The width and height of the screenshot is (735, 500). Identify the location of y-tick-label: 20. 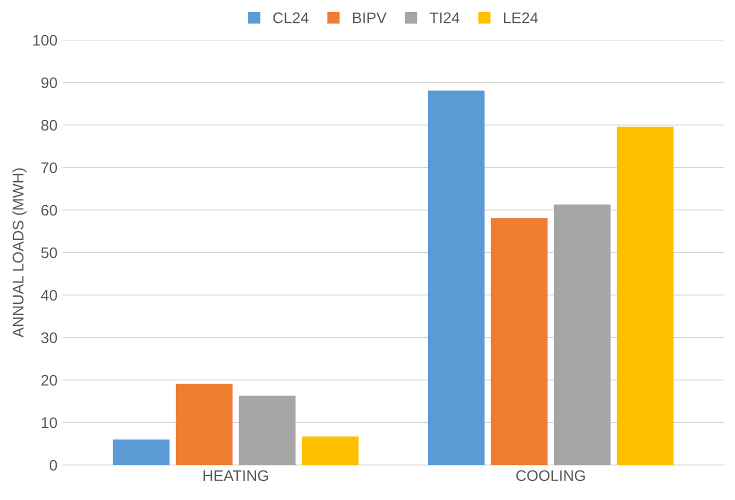
(49, 380).